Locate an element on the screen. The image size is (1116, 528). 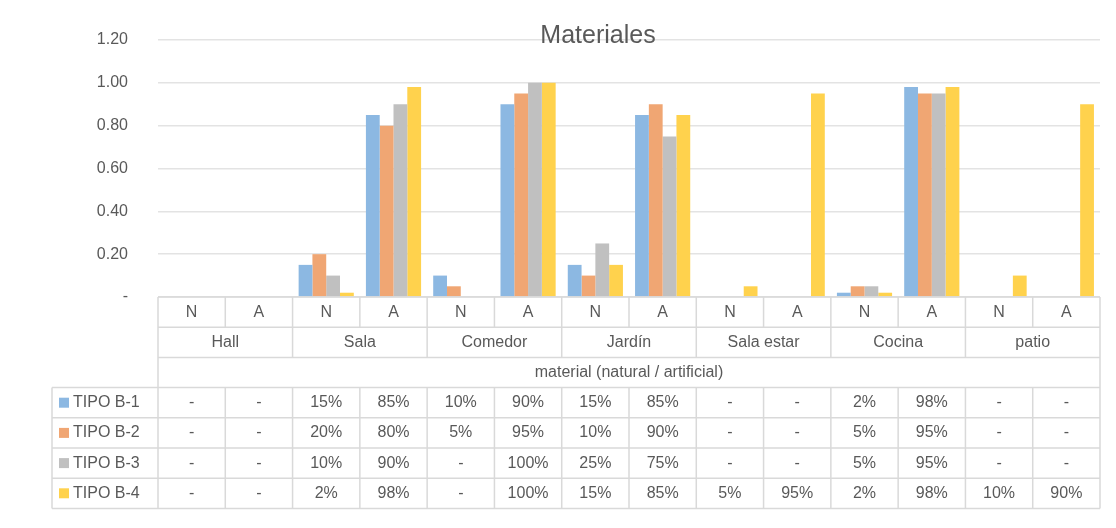
y-tick-label: 0.60 is located at coordinates (112, 167).